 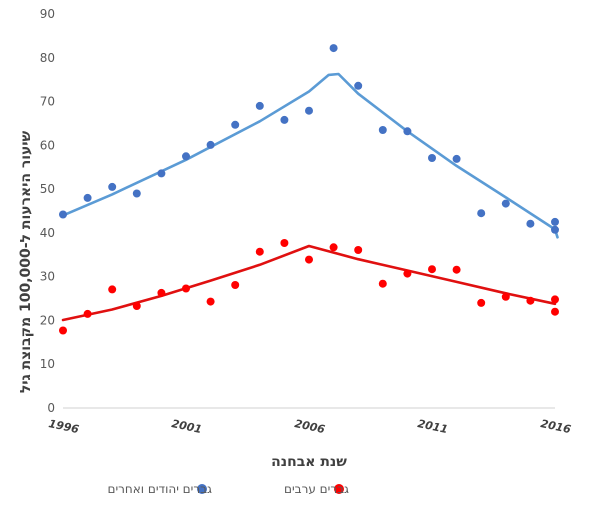 What do you see at coordinates (229, 489) in the screenshot?
I see `legend: גברים יהודים ואחרים גברים ערבים` at bounding box center [229, 489].